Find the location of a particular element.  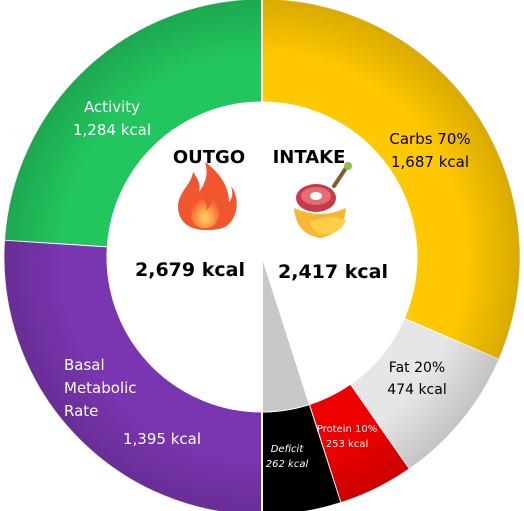

outgo-heading: OUTGO is located at coordinates (209, 157).